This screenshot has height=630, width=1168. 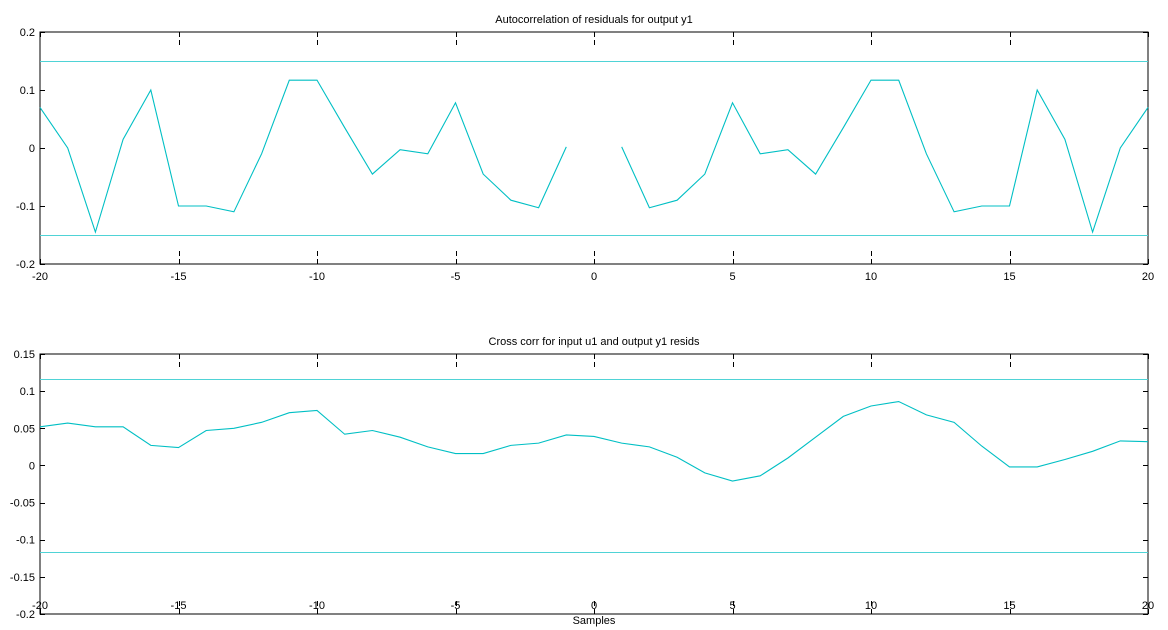 I want to click on y-tick-label: -0.15, so click(x=22, y=578).